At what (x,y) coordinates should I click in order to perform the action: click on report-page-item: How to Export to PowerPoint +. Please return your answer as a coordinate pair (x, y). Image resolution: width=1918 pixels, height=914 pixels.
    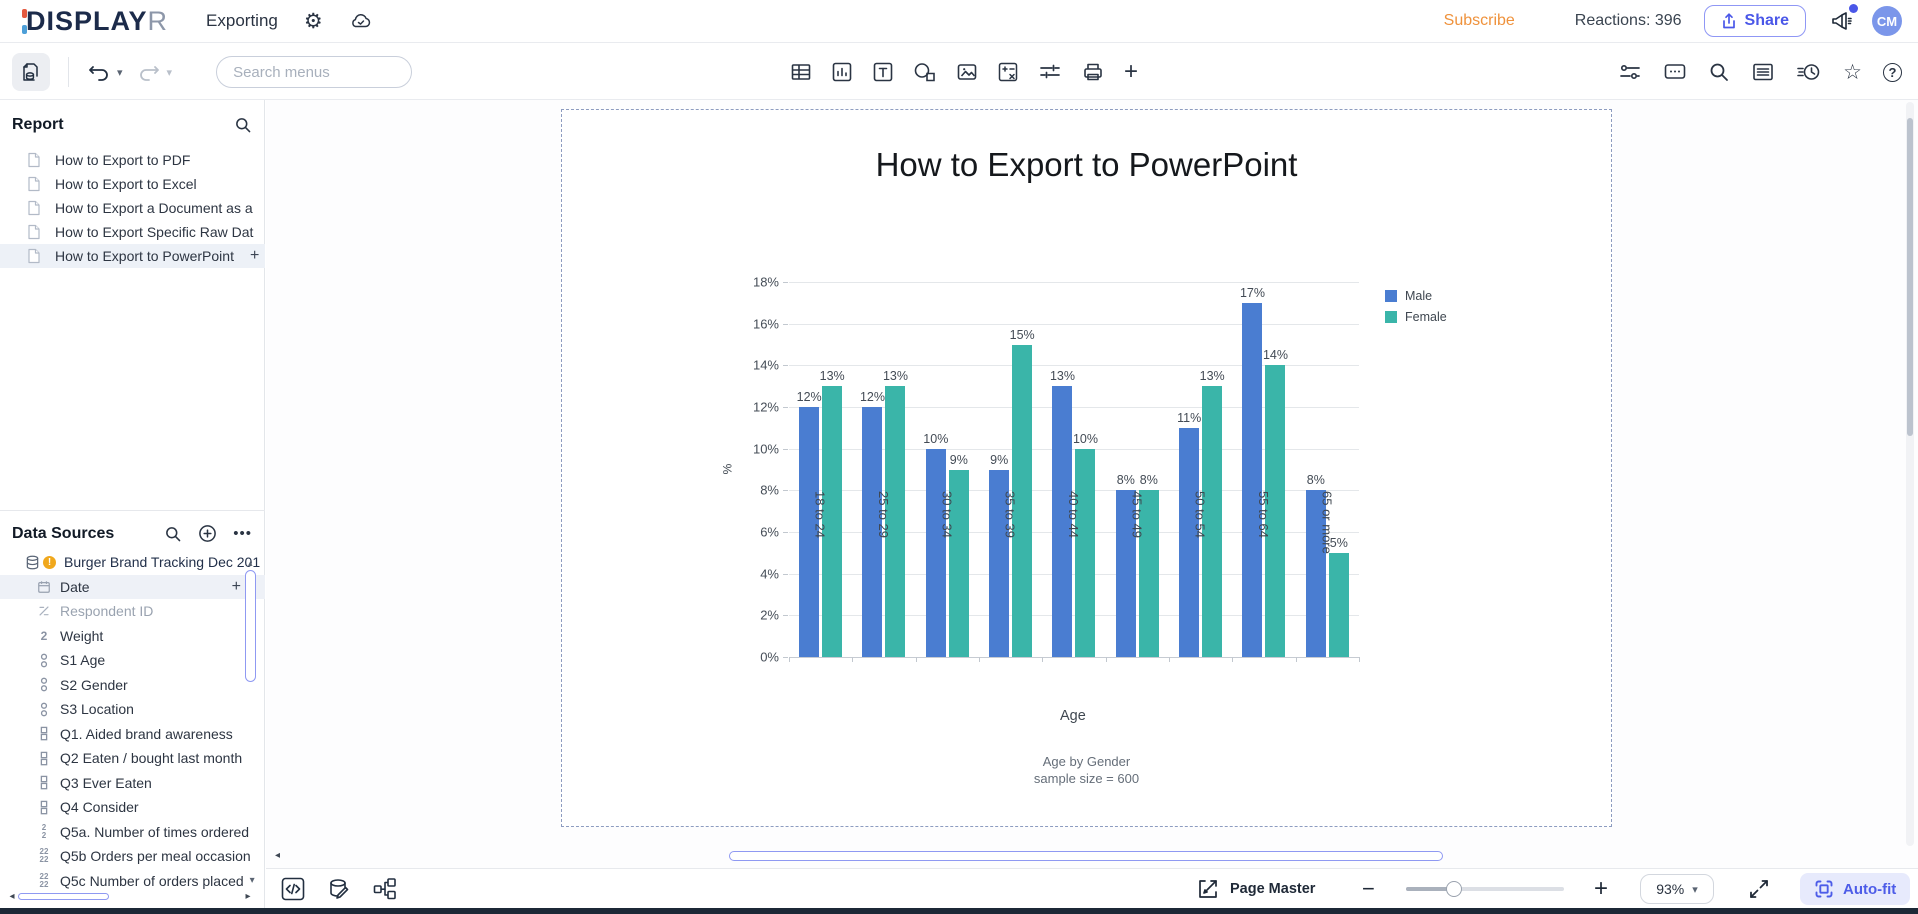
    Looking at the image, I should click on (132, 256).